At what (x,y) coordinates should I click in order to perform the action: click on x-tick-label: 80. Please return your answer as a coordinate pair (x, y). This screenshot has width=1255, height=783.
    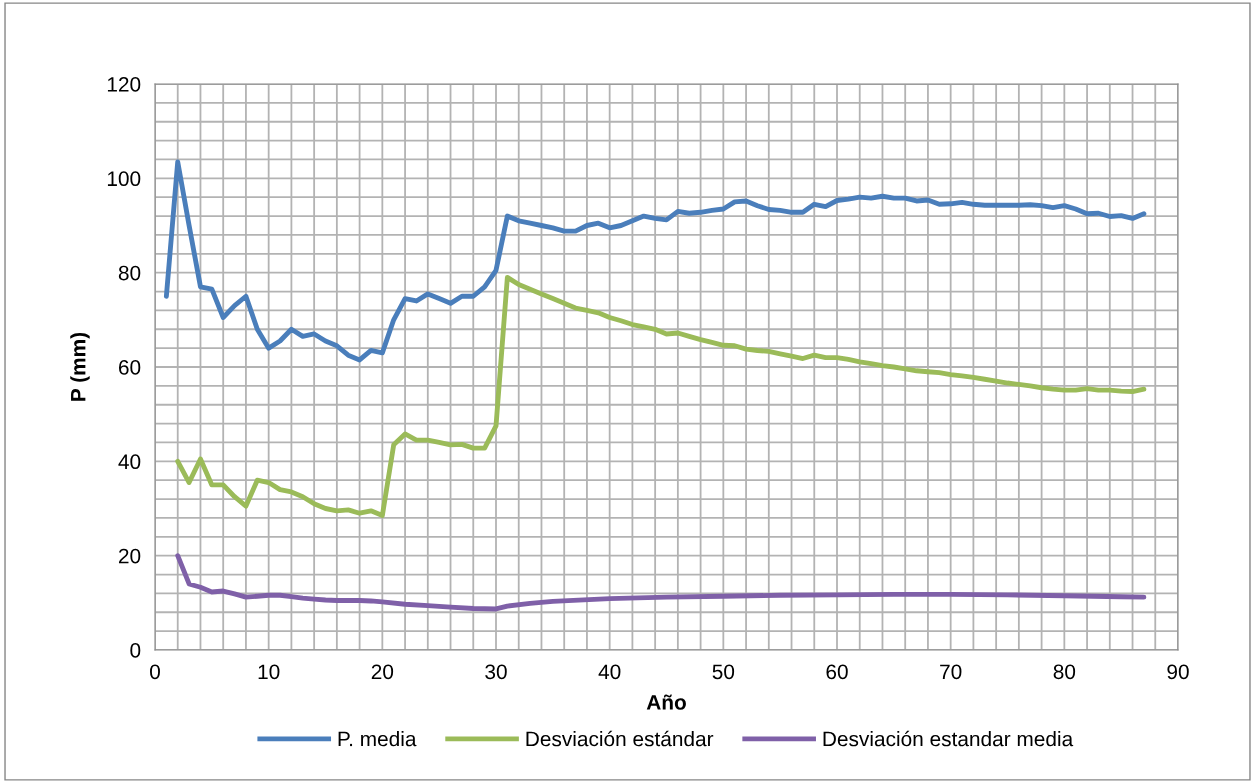
    Looking at the image, I should click on (1064, 672).